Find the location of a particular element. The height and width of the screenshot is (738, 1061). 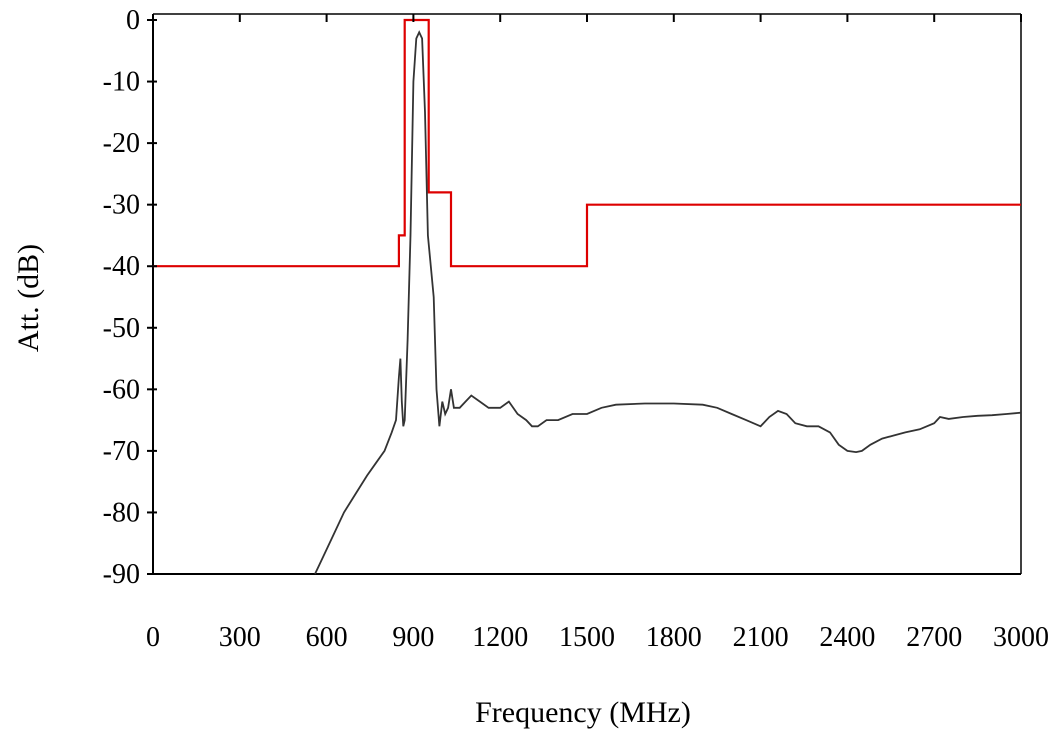

x-tick-label: 300 is located at coordinates (240, 637).